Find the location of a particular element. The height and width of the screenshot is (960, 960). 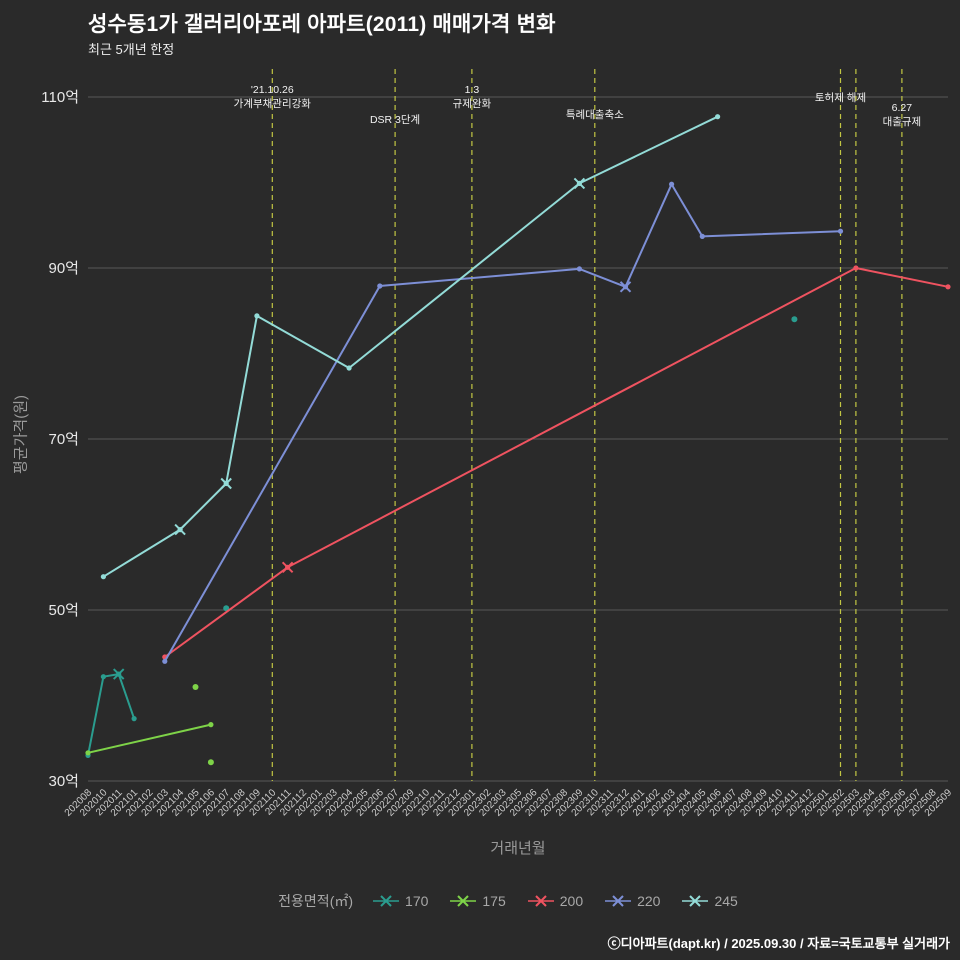

y-tick-label: 90억 is located at coordinates (64, 268).